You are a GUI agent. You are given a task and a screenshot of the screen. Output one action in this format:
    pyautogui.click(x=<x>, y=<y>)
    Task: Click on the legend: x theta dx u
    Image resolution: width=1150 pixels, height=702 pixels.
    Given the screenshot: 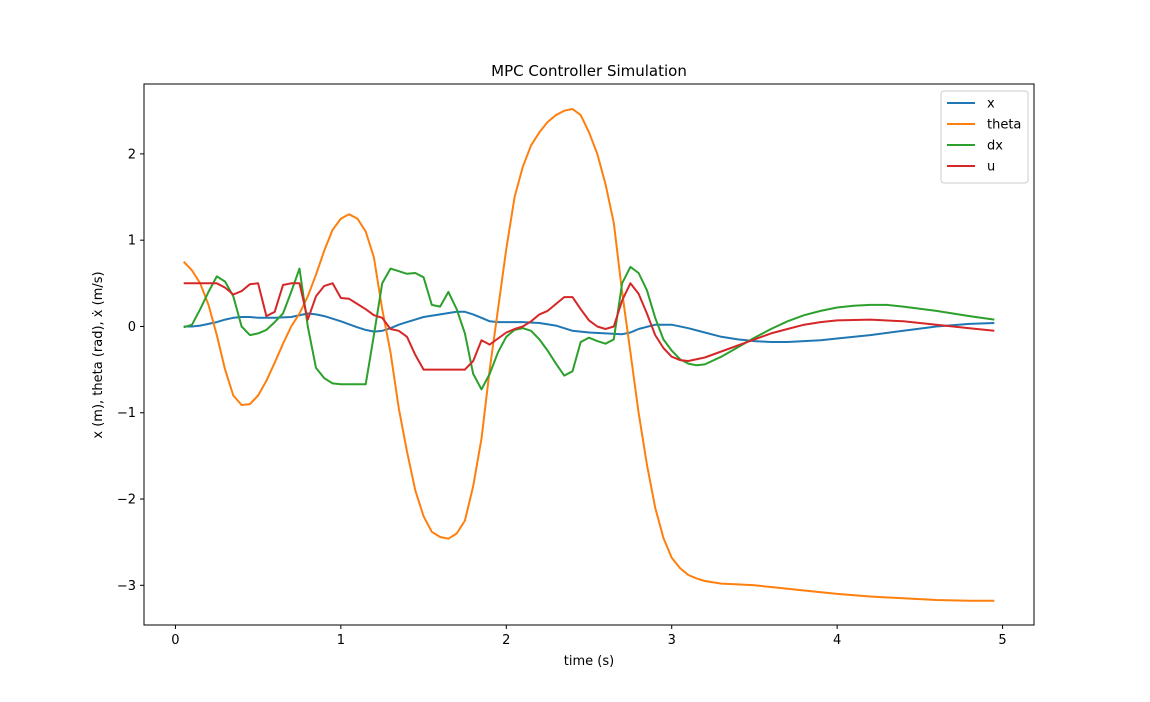 What is the action you would take?
    pyautogui.click(x=984, y=137)
    